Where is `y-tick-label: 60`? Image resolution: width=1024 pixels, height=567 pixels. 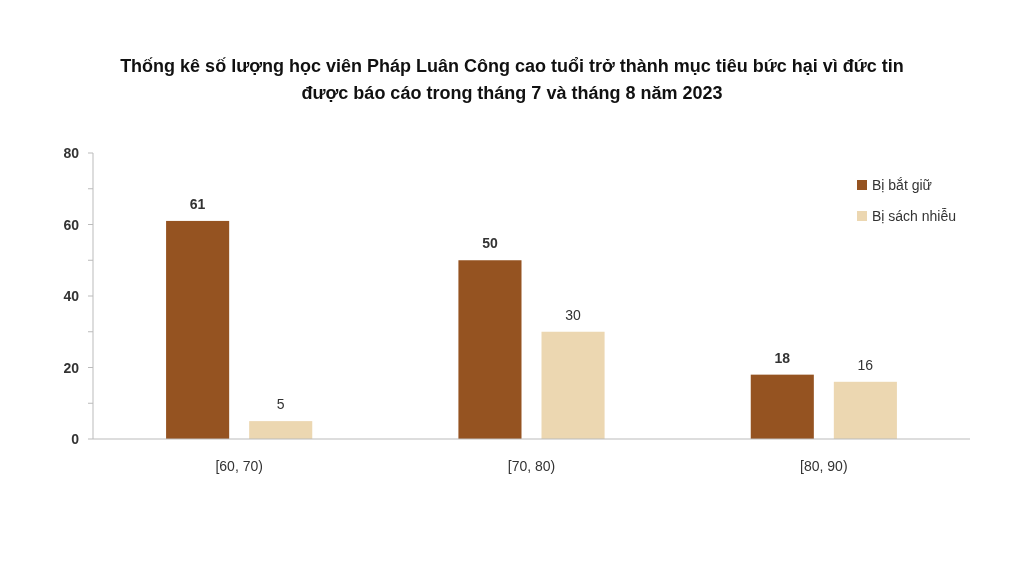 y-tick-label: 60 is located at coordinates (71, 224).